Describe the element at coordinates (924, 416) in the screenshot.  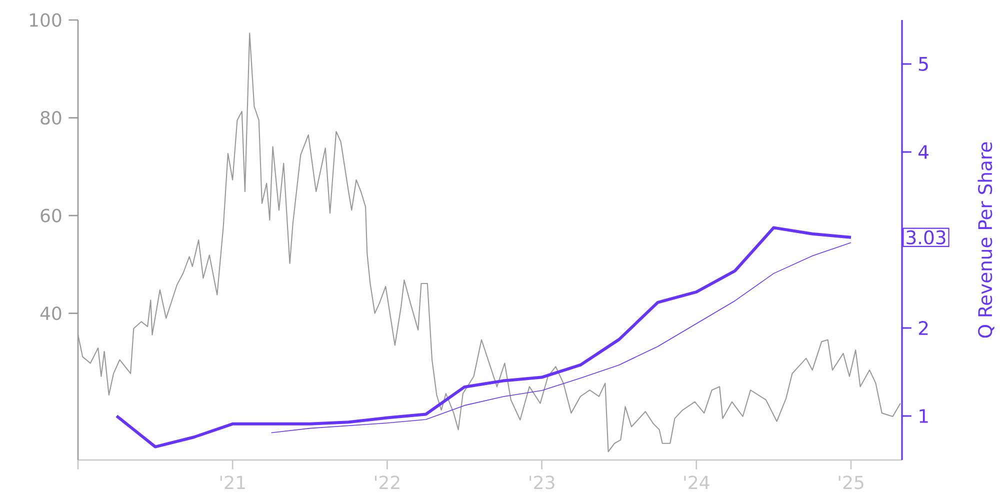
I see `y2-tick-label: 1` at that location.